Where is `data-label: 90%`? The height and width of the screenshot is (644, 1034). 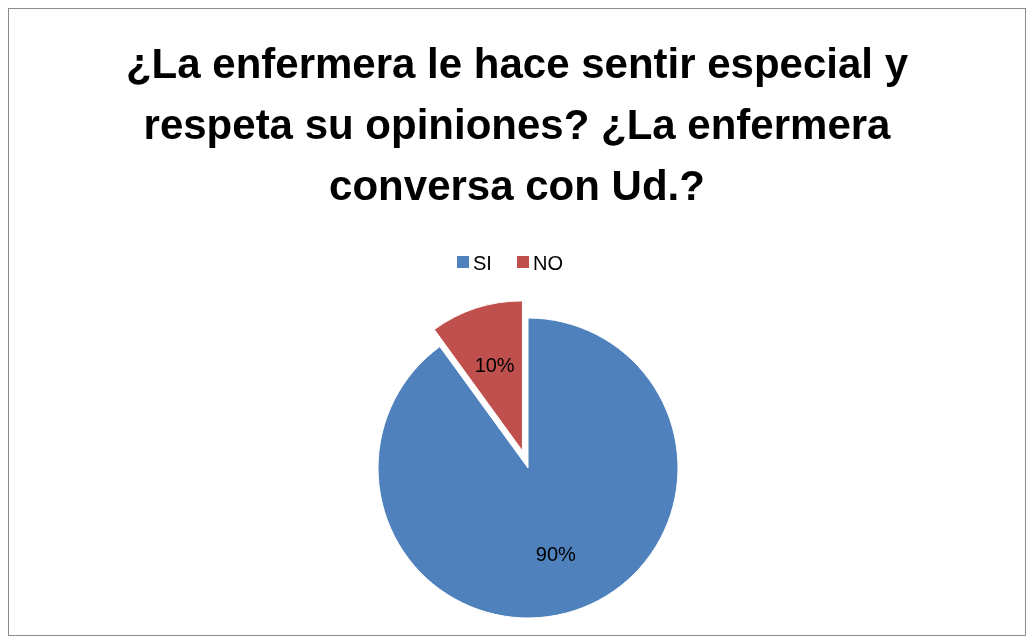
data-label: 90% is located at coordinates (556, 553).